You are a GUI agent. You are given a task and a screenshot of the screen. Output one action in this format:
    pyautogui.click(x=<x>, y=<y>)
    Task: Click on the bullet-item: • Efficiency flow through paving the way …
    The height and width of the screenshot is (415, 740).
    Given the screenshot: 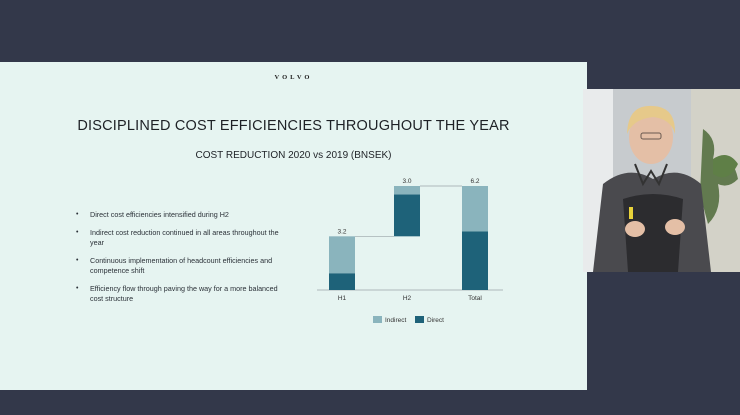 What is the action you would take?
    pyautogui.click(x=178, y=294)
    